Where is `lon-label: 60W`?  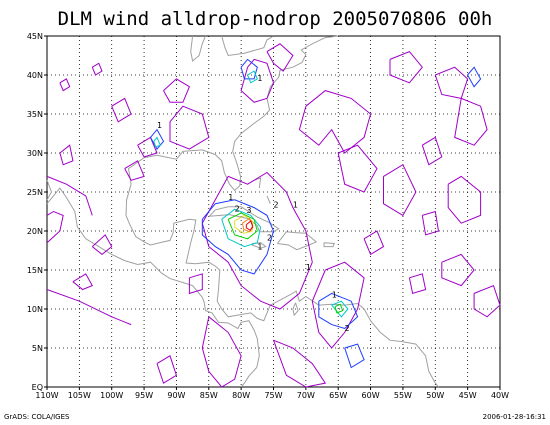 lon-label: 60W is located at coordinates (371, 395).